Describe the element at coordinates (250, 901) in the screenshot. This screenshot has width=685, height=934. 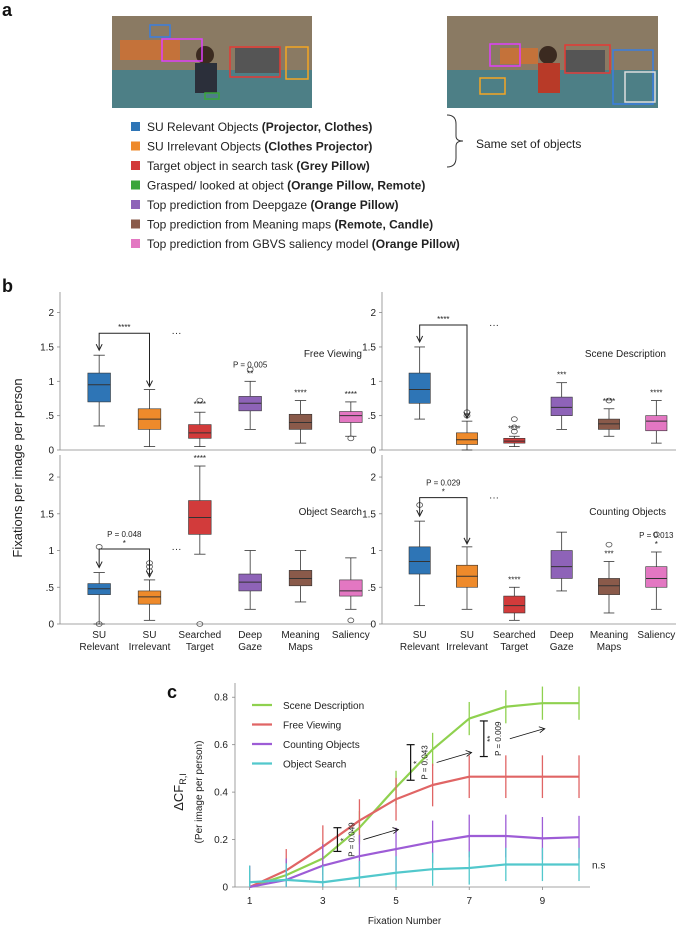
I see `x-tick-label: 1` at that location.